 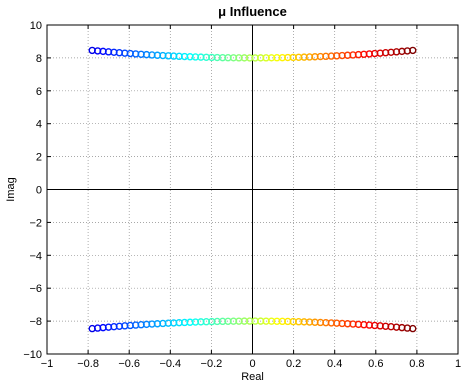 What do you see at coordinates (252, 11) in the screenshot?
I see `chart-title: μ Influence` at bounding box center [252, 11].